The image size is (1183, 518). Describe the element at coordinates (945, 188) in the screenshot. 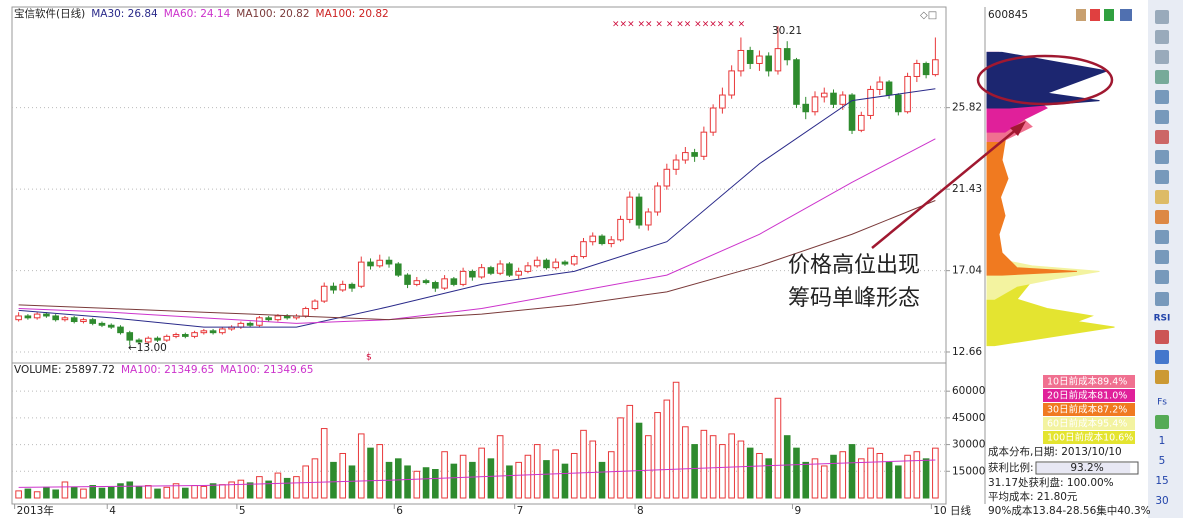

I see `annotation-arrow` at that location.